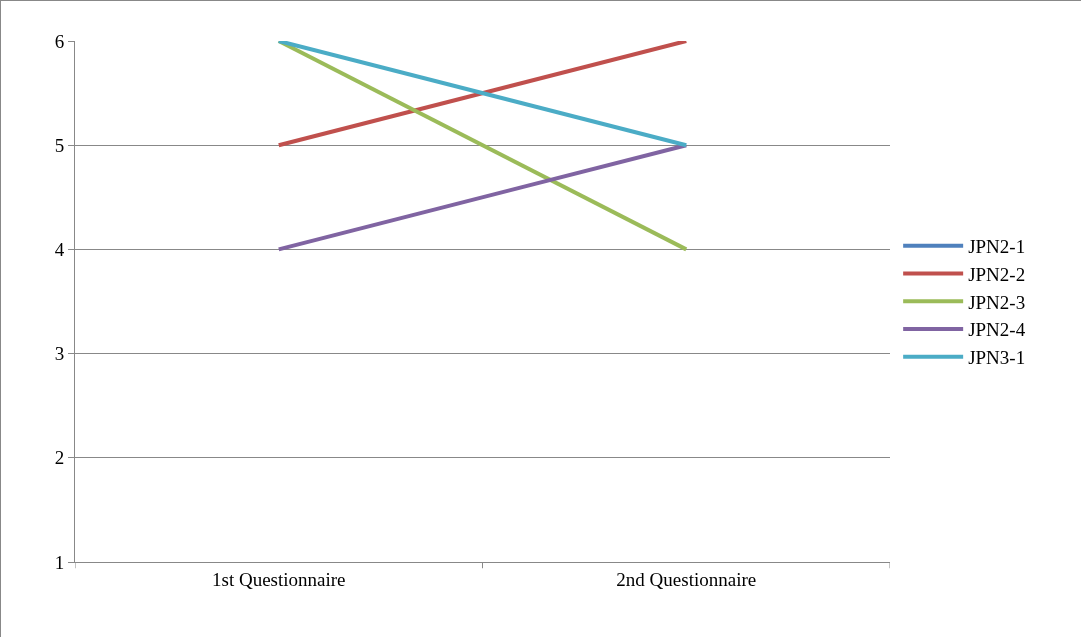  Describe the element at coordinates (59, 41) in the screenshot. I see `y-tick-label: 6` at that location.